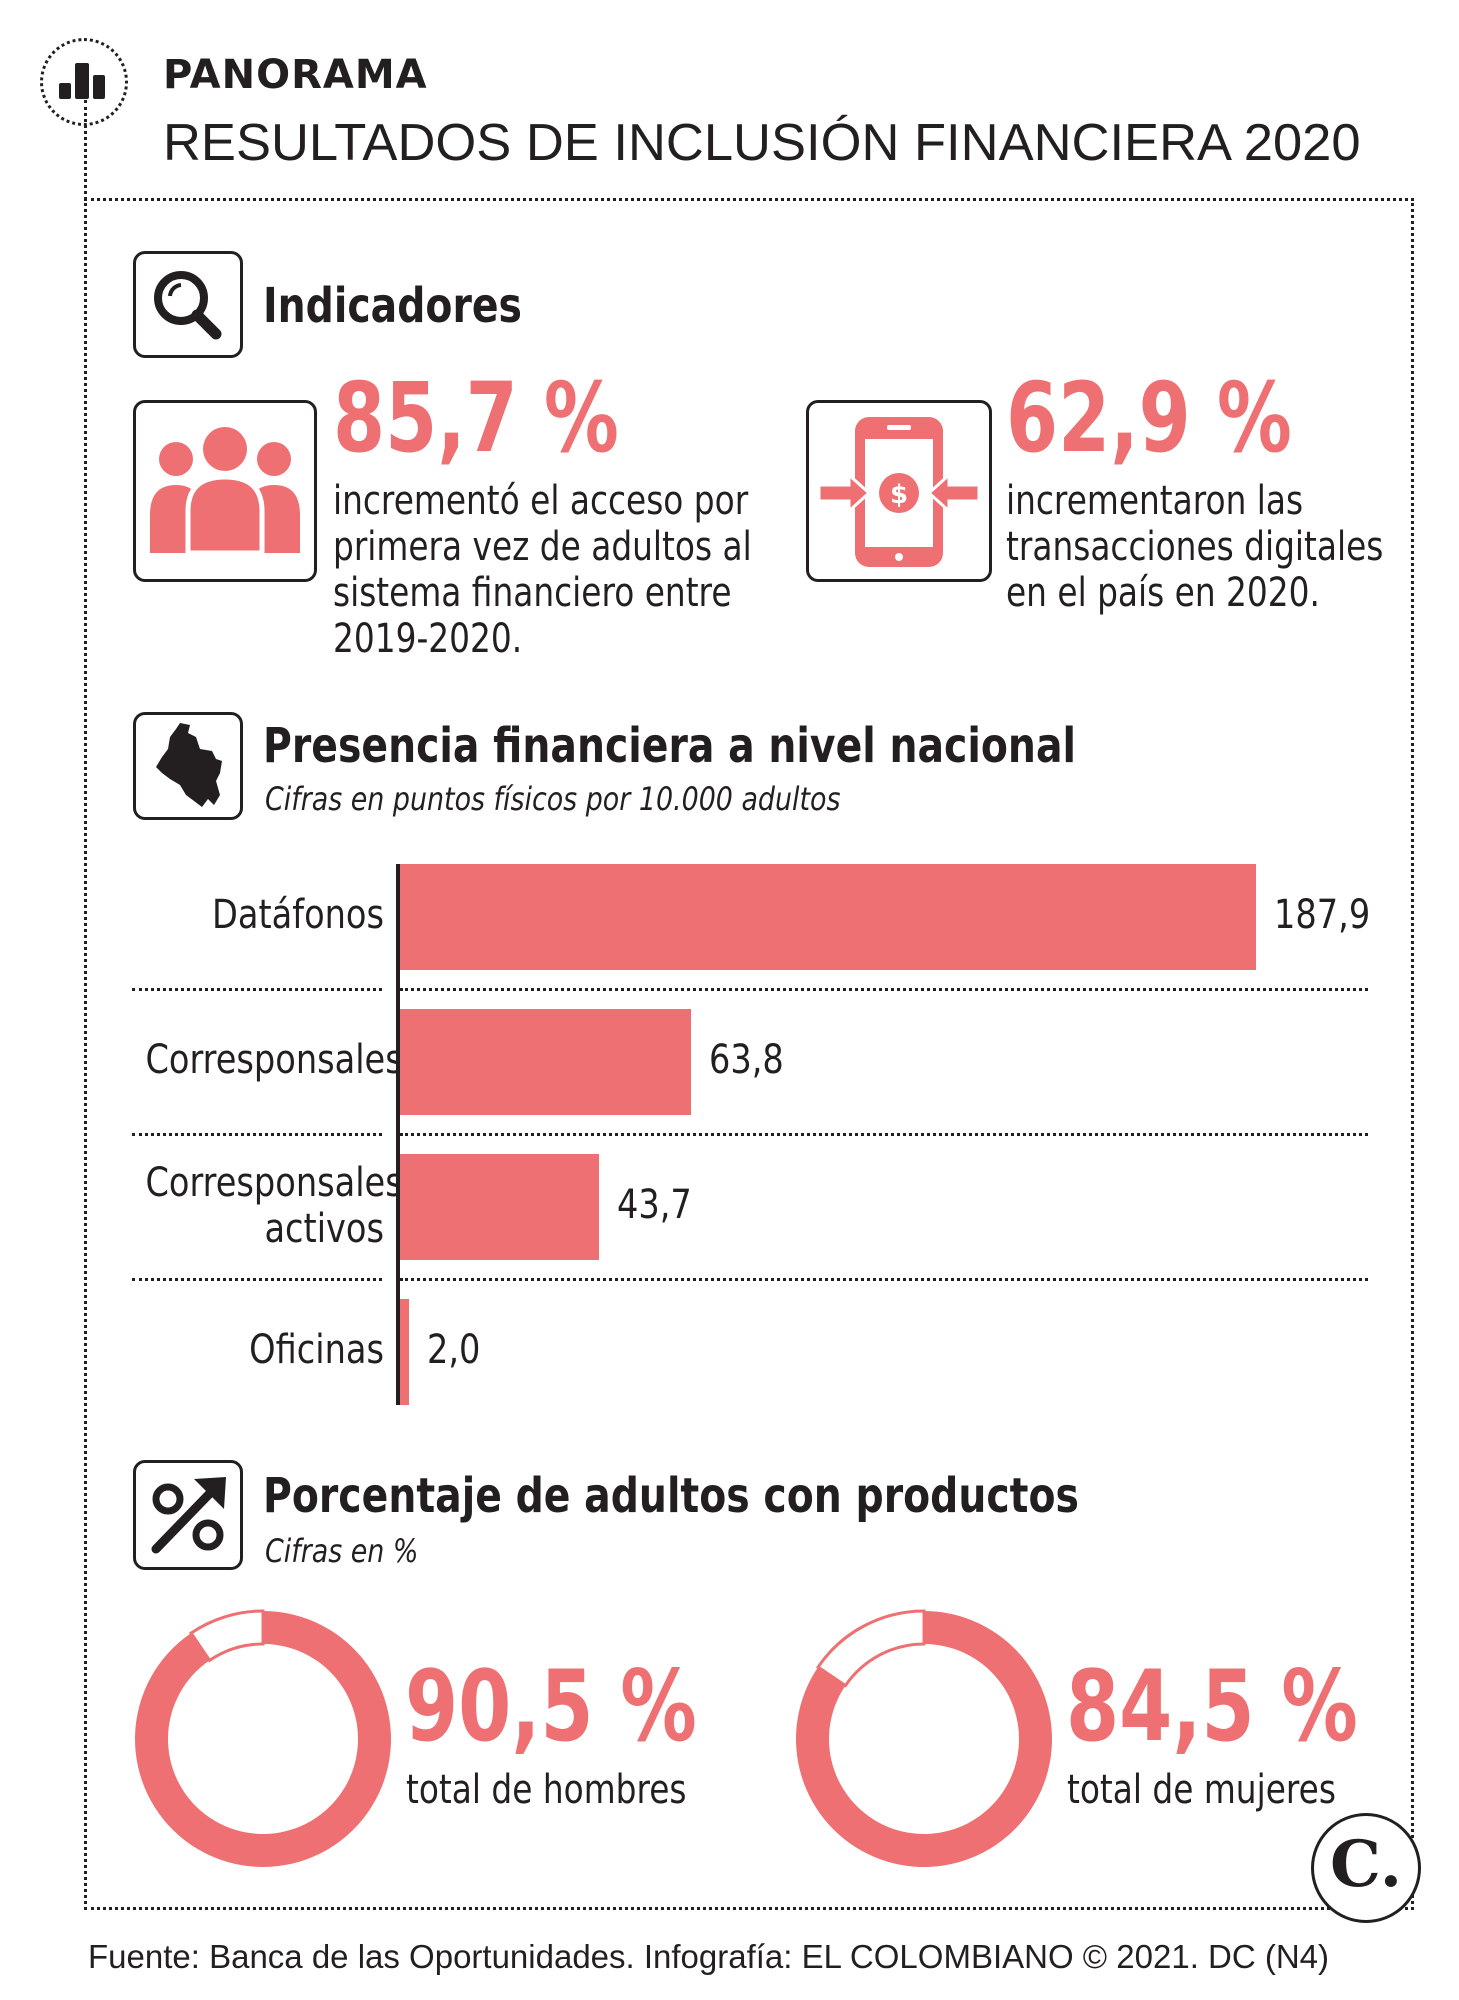 This screenshot has width=1459, height=2000. I want to click on products-title: Porcentaje de adultos con productos, so click(671, 1496).